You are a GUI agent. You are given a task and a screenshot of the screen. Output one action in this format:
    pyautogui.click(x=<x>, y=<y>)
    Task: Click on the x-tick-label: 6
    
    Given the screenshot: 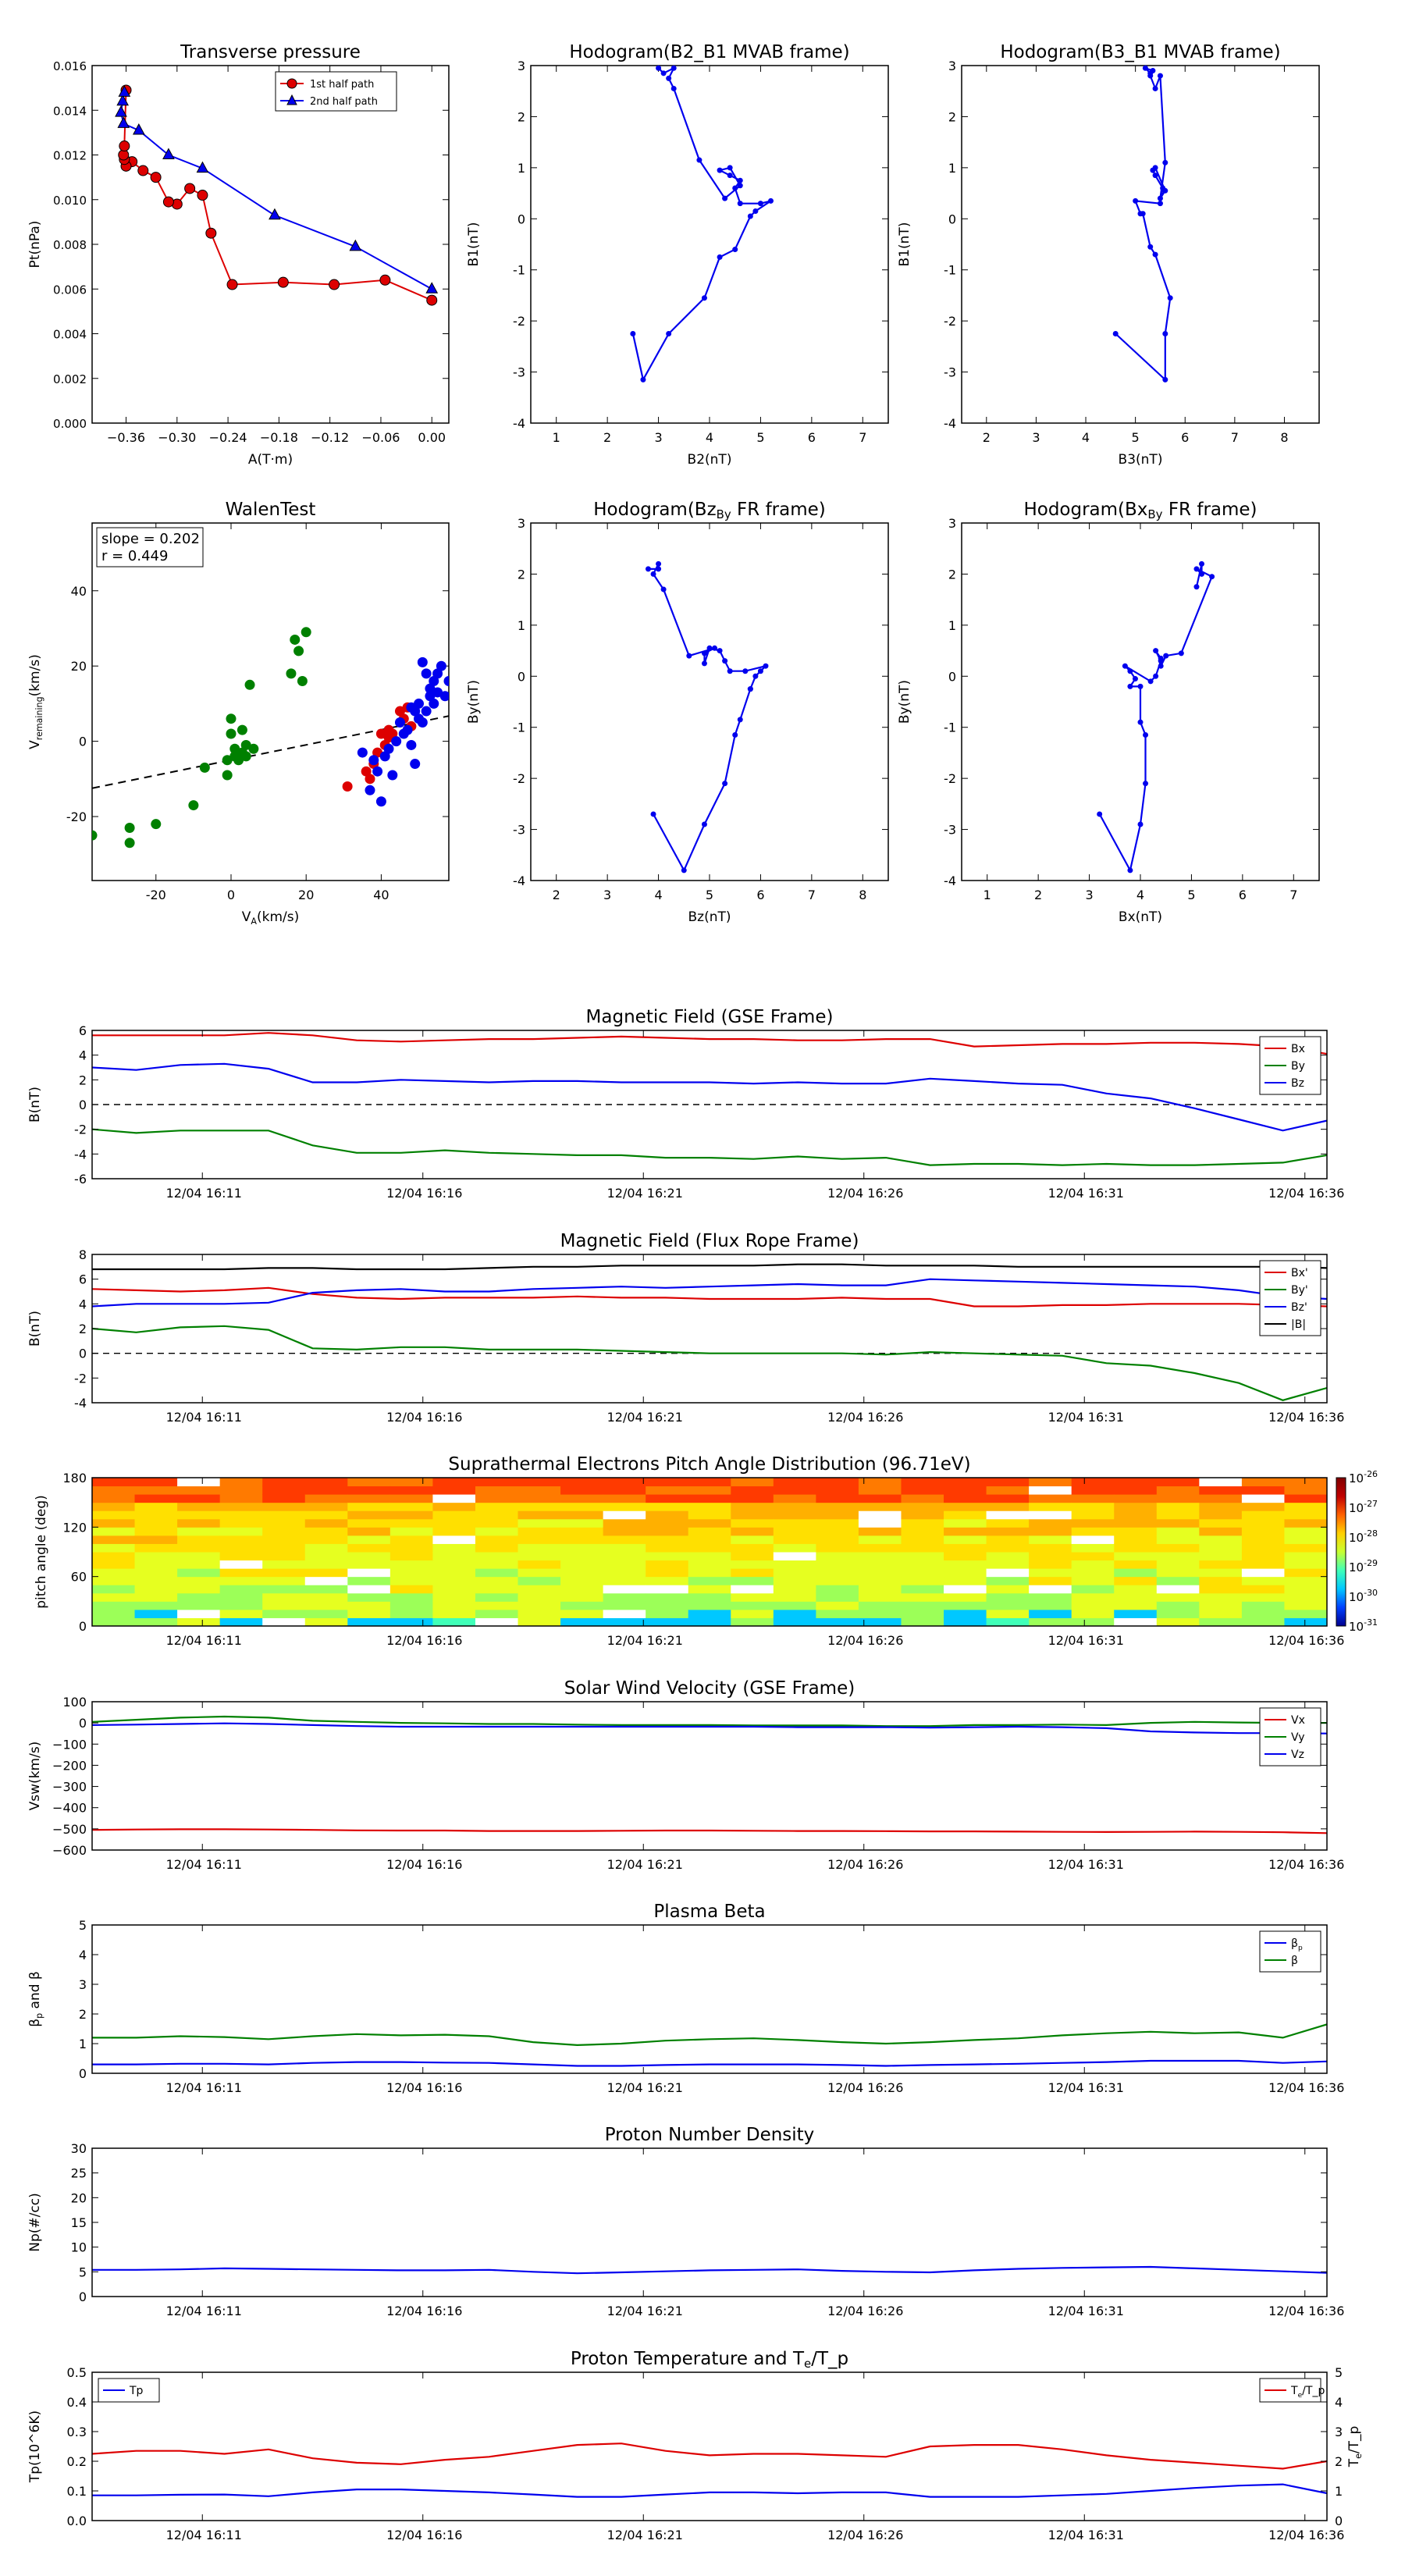 What is the action you would take?
    pyautogui.click(x=812, y=437)
    